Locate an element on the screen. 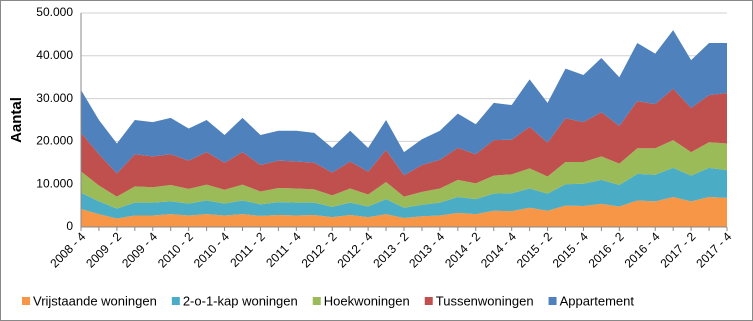 The width and height of the screenshot is (753, 321). y-tick-label: 30.000 is located at coordinates (54, 98).